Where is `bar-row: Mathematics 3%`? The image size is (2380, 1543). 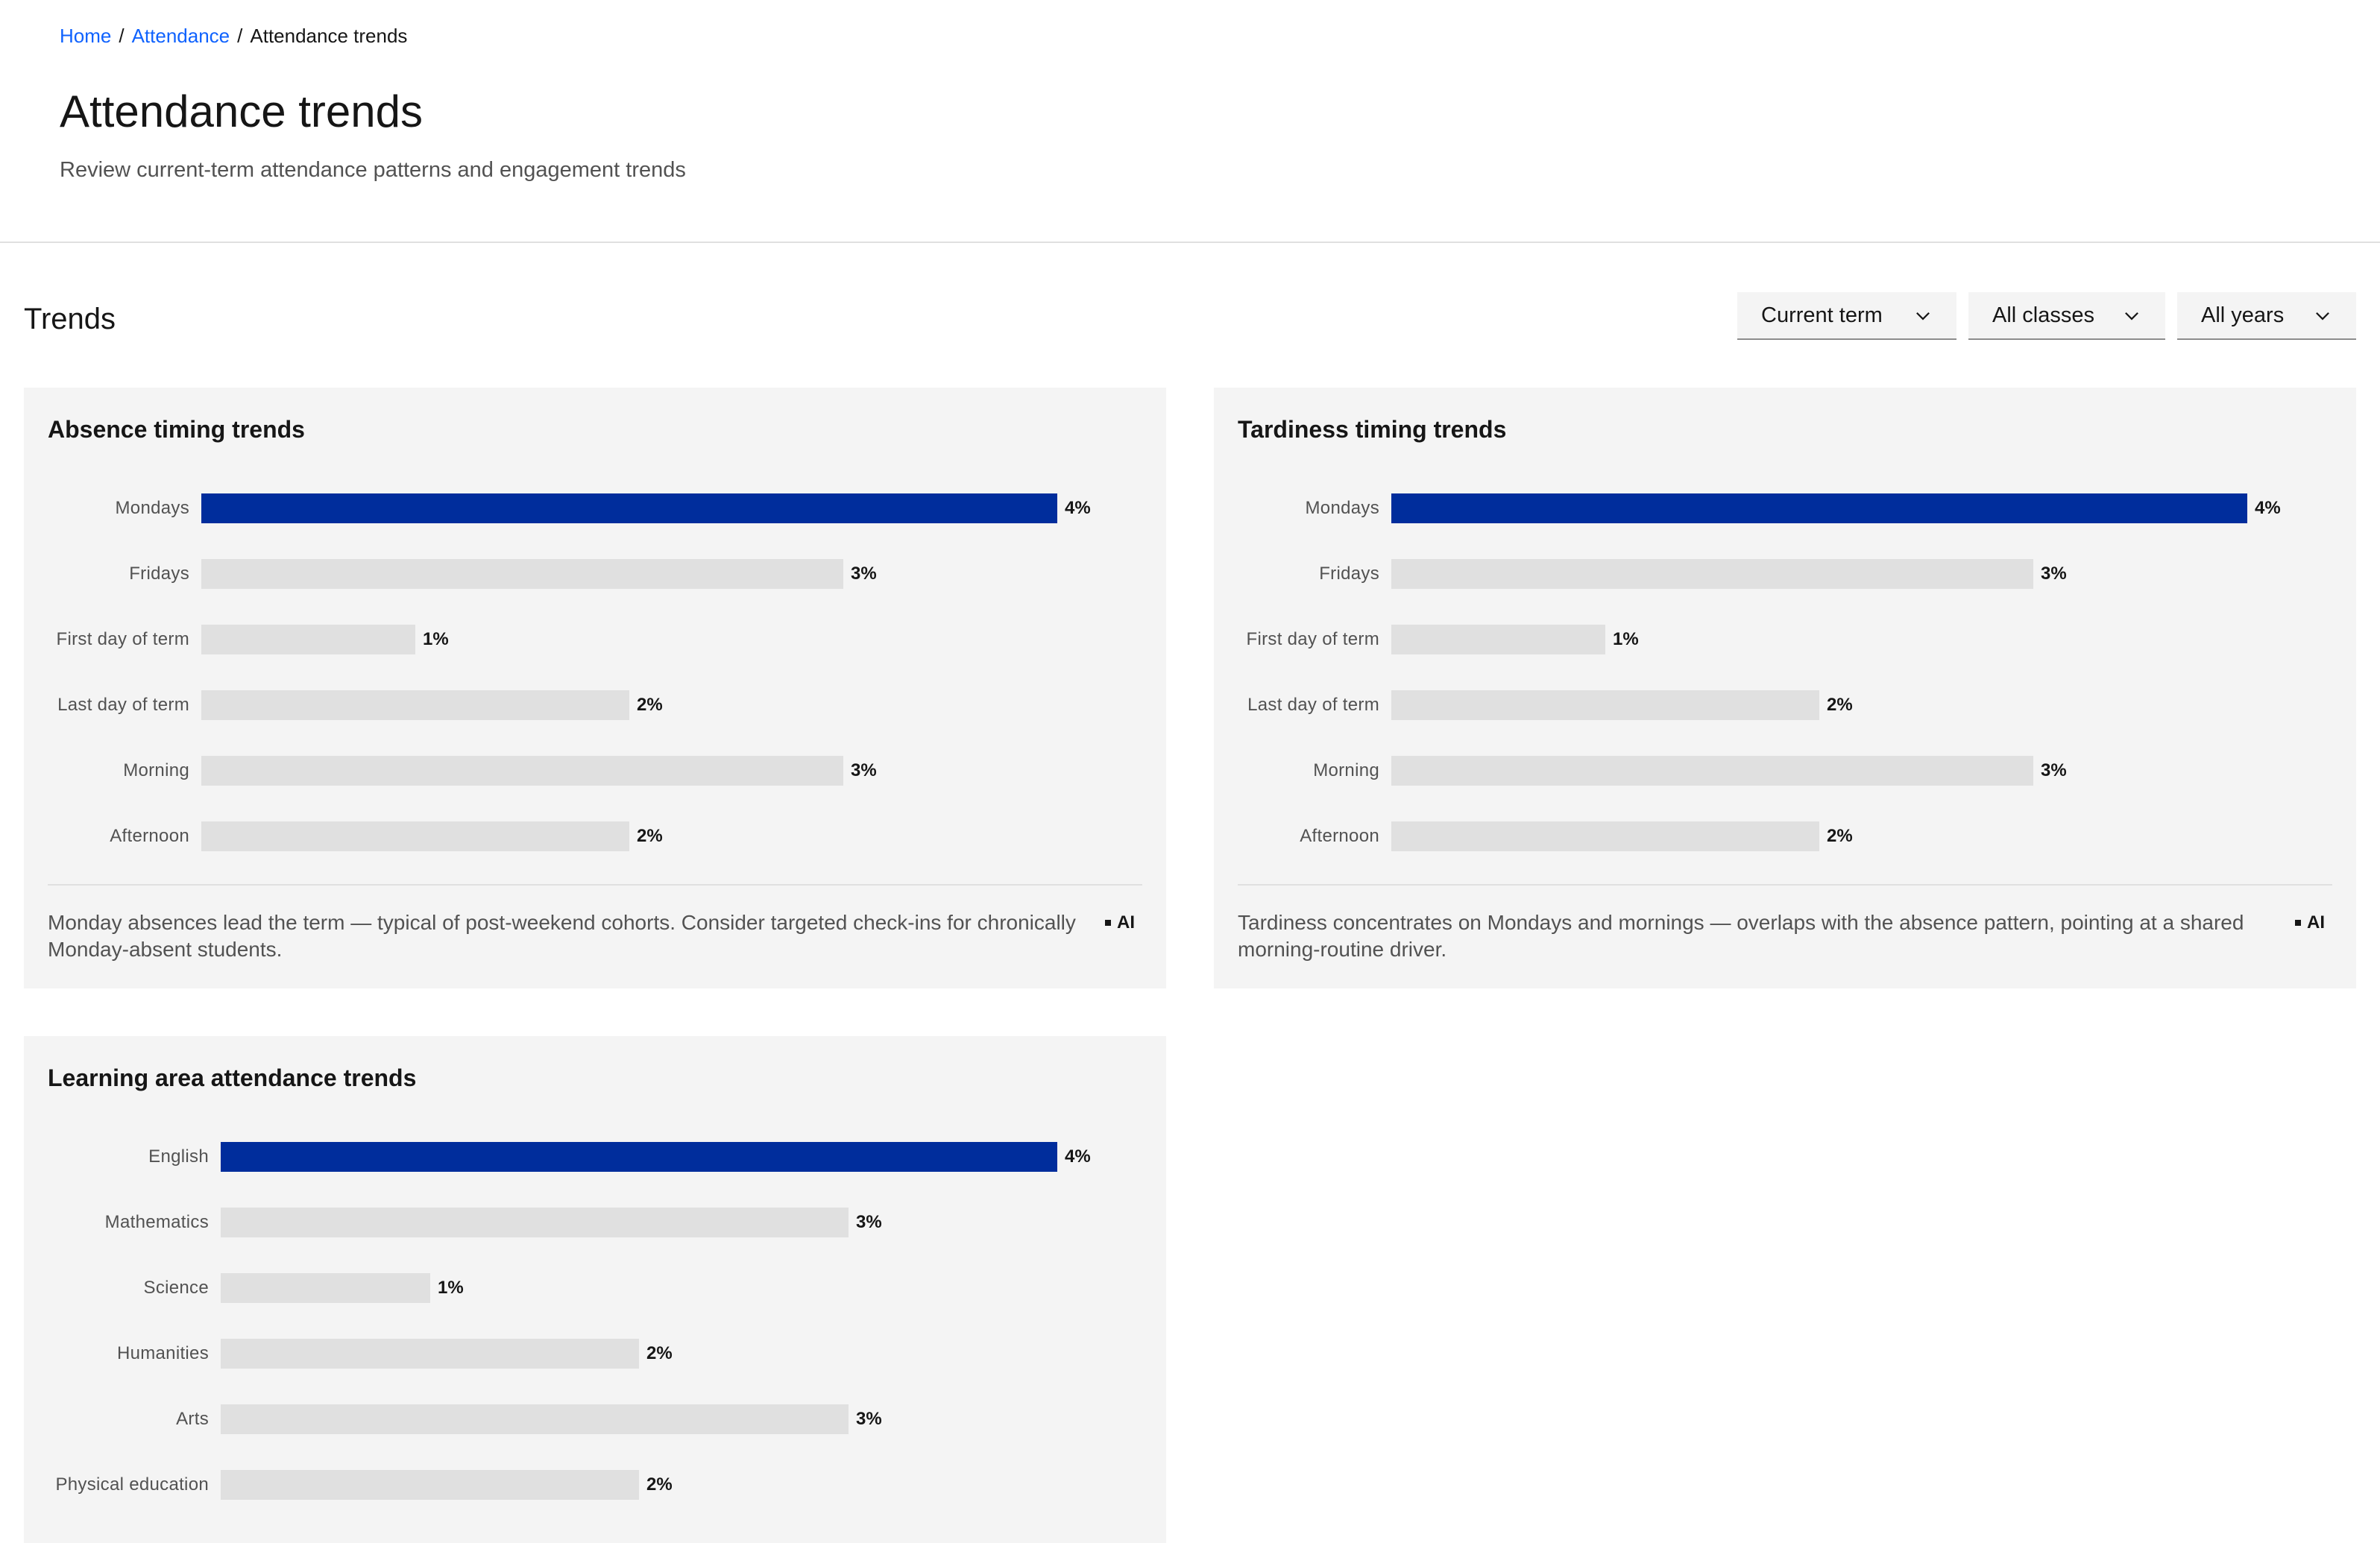
bar-row: Mathematics 3% is located at coordinates (595, 1222).